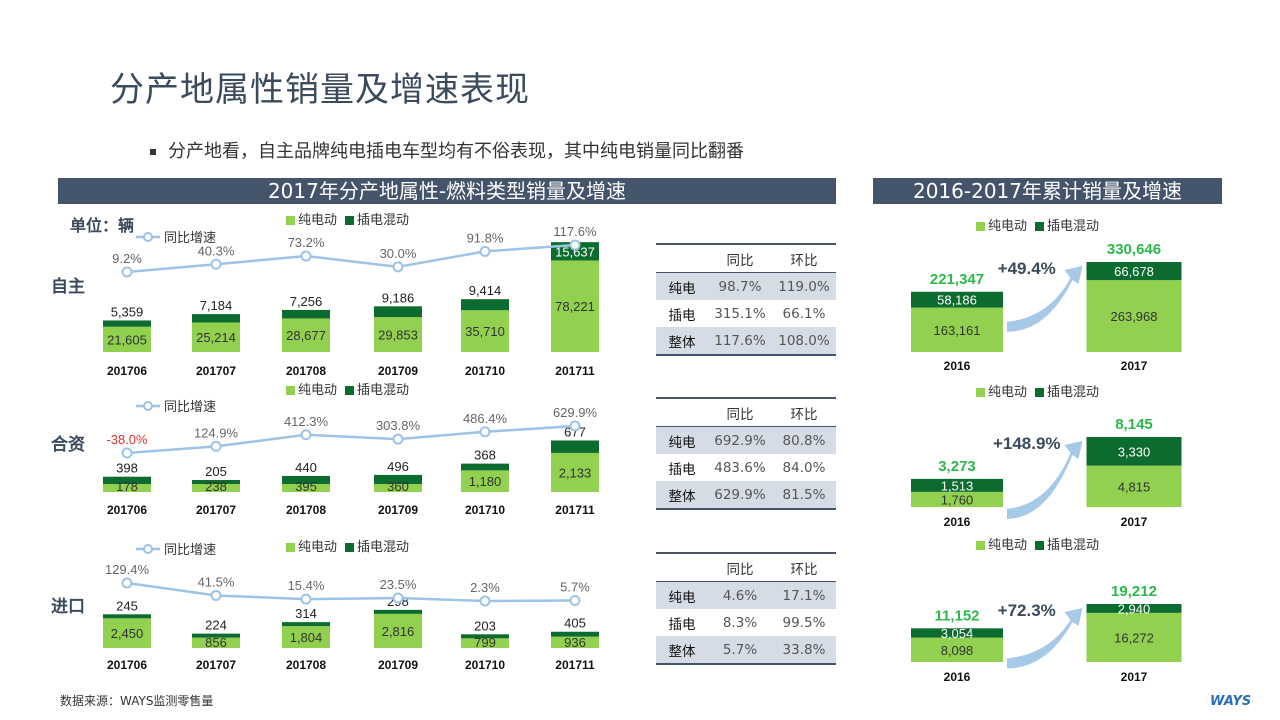 This screenshot has height=720, width=1280. I want to click on bar-label-phev: 398, so click(127, 468).